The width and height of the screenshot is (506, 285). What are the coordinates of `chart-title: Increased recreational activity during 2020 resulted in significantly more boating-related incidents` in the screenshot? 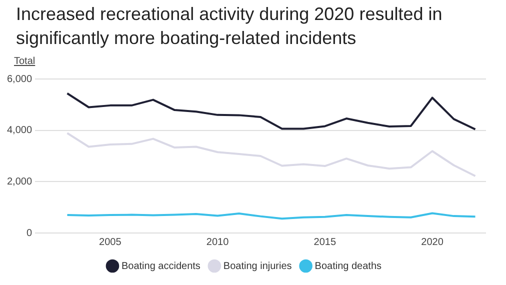 It's located at (229, 26).